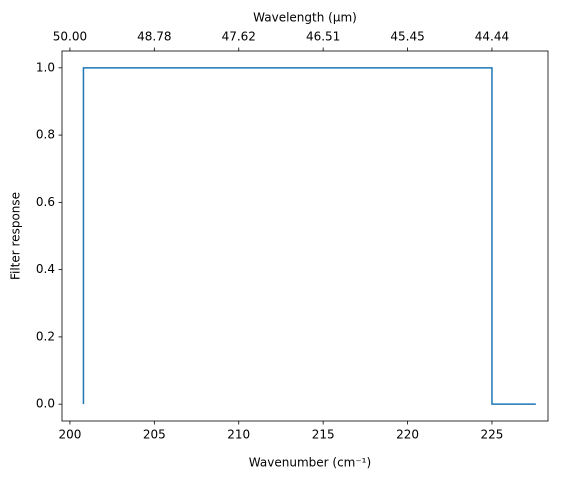 The image size is (570, 480). Describe the element at coordinates (69, 435) in the screenshot. I see `x-tick-label: 200` at that location.